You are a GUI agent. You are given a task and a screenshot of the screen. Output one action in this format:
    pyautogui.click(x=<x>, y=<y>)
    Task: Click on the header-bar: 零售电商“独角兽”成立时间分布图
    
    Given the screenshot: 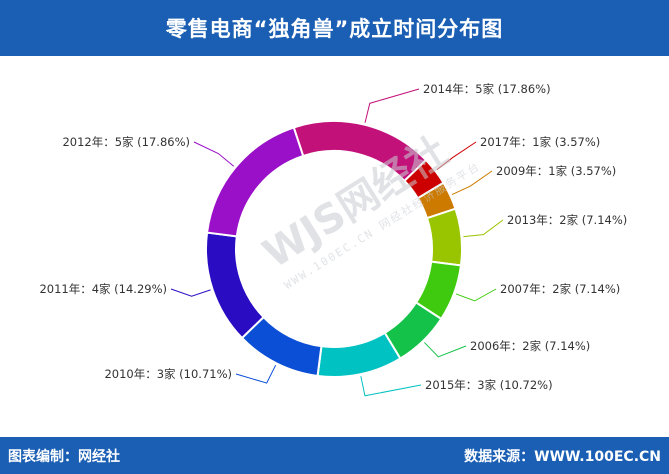 What is the action you would take?
    pyautogui.click(x=334, y=28)
    